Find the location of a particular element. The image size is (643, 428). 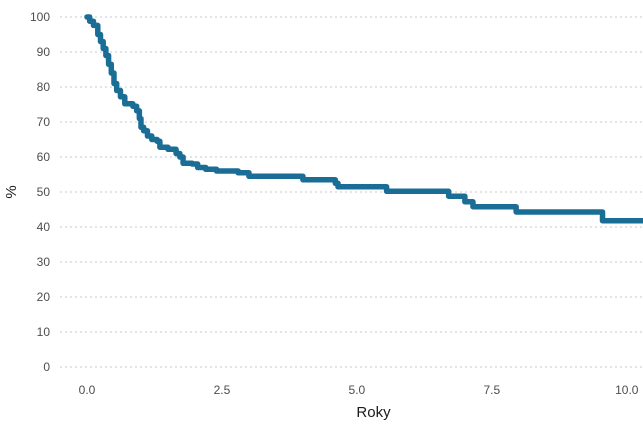

y-axis-ticks: 0 10 20 30 40 50 60 70 80 90 100 is located at coordinates (40, 192).